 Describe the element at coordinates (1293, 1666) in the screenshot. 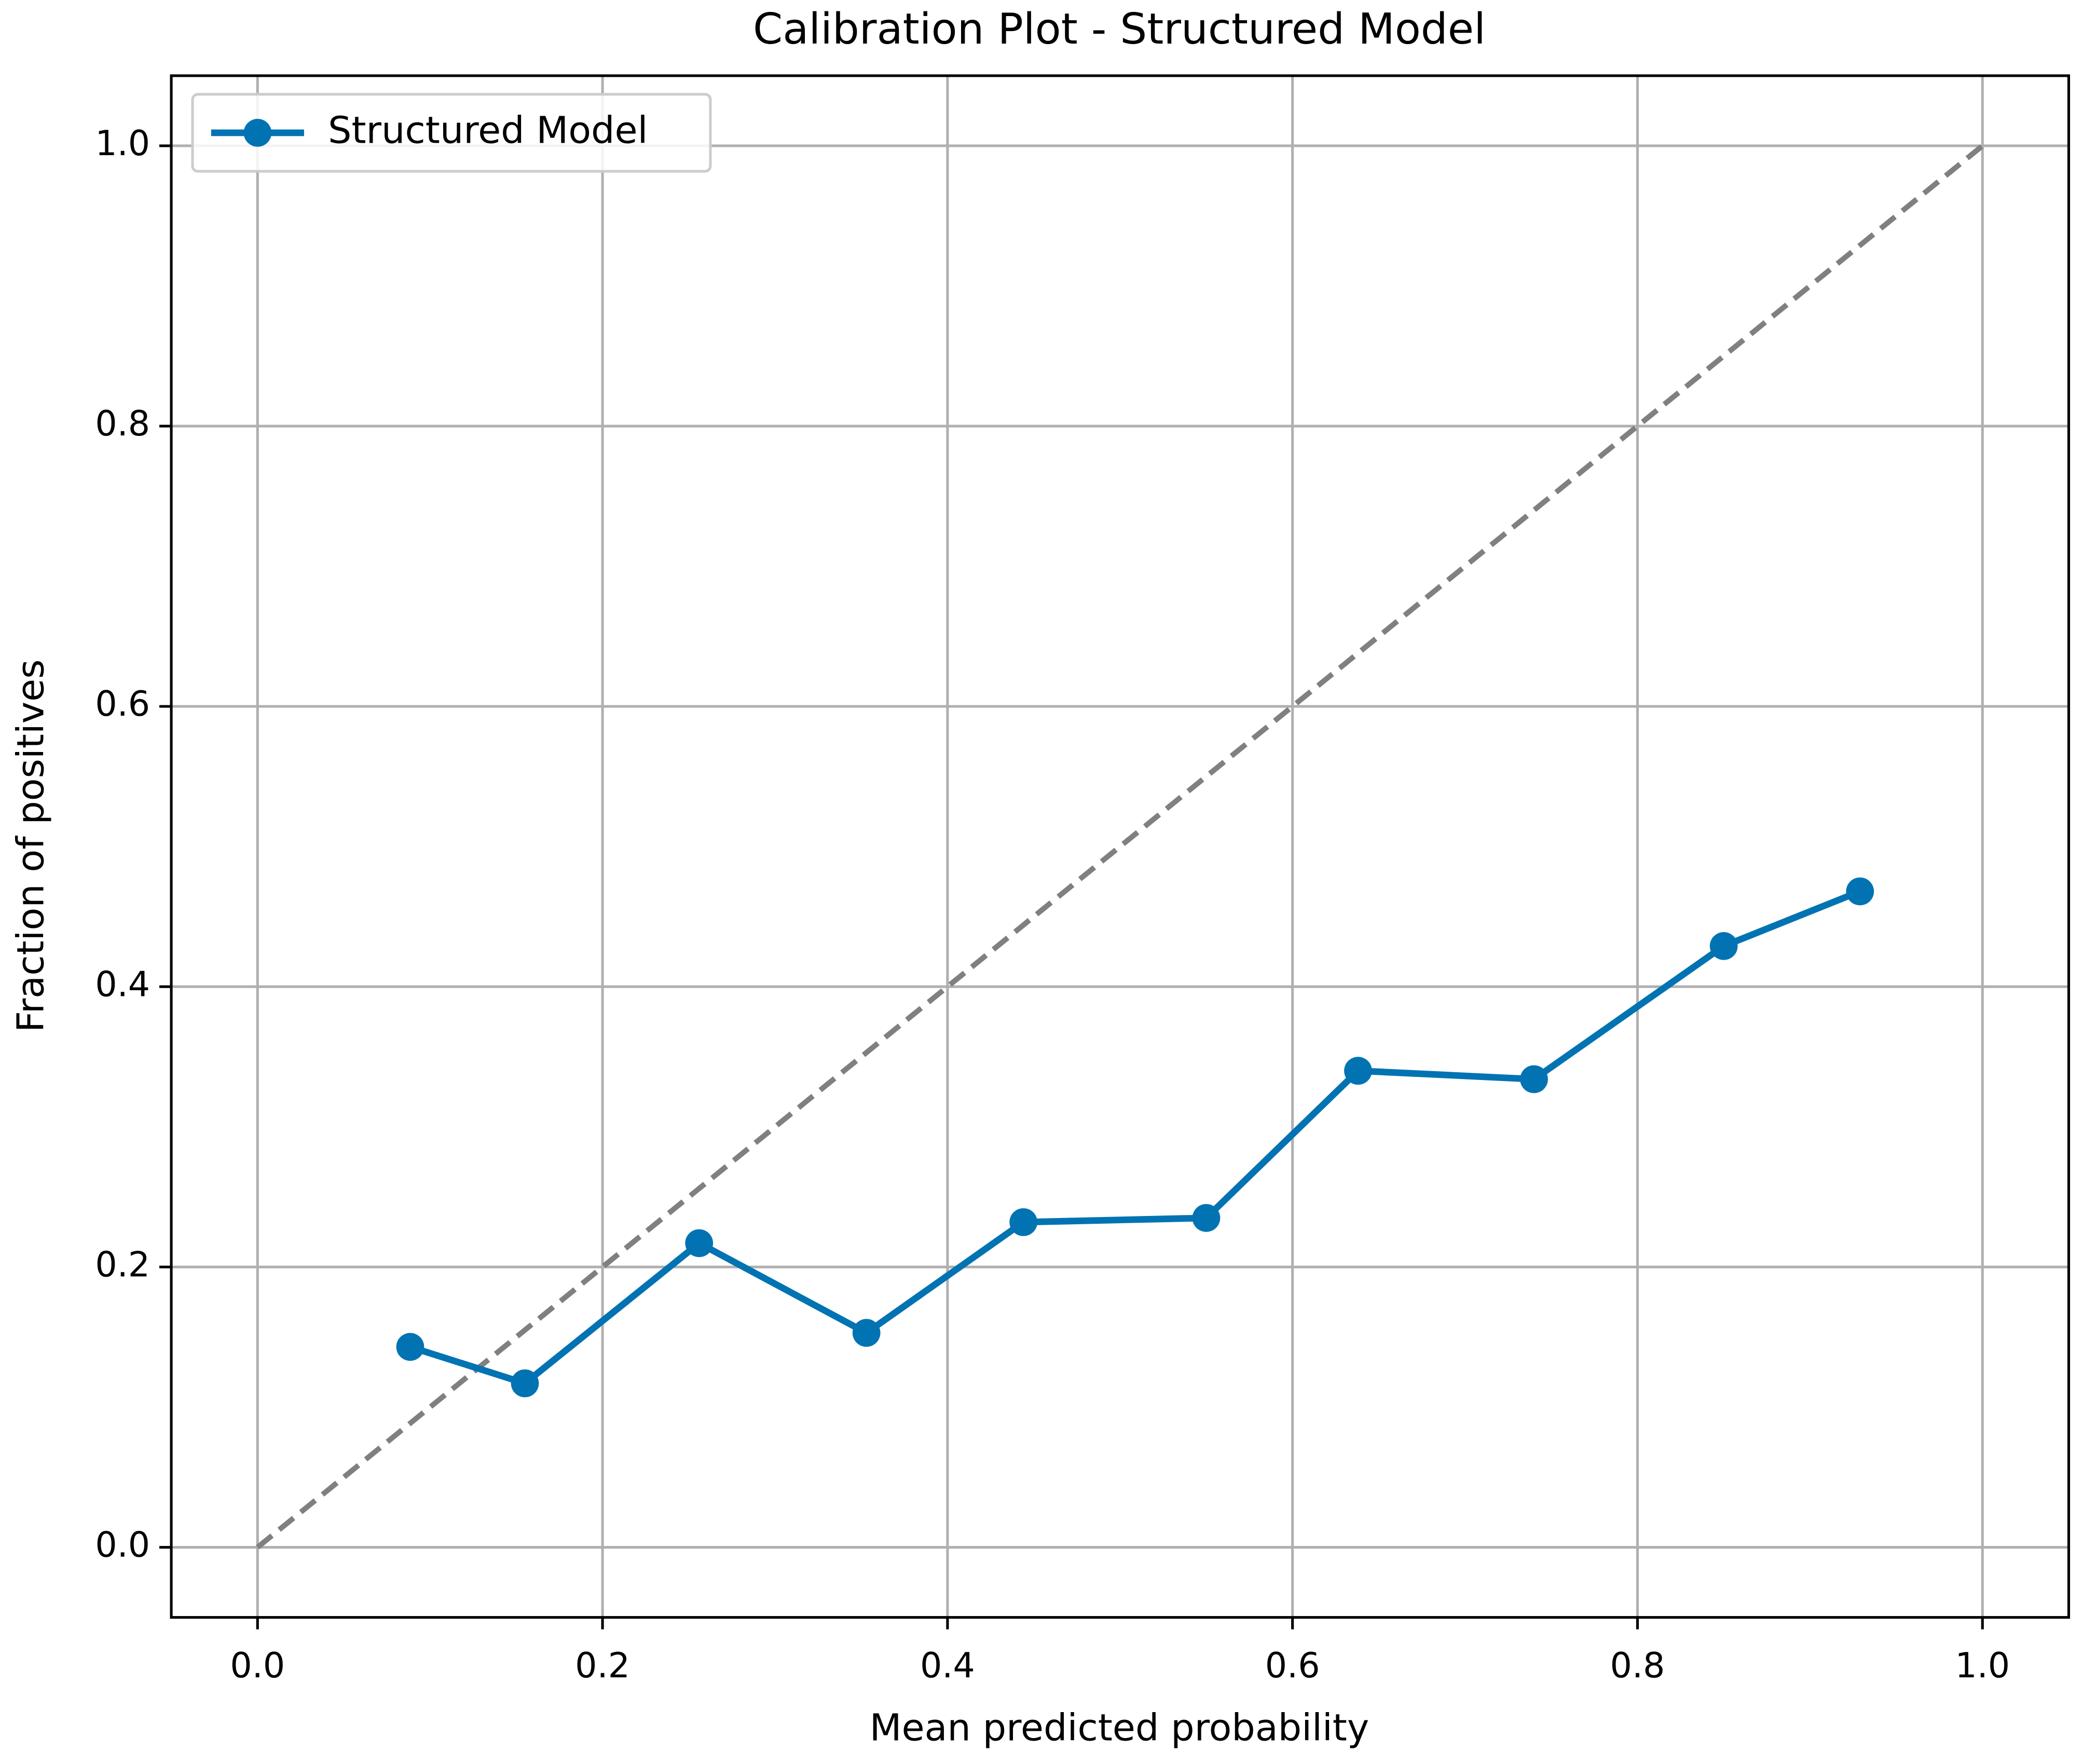

I see `x-tick-label: 0.6` at that location.